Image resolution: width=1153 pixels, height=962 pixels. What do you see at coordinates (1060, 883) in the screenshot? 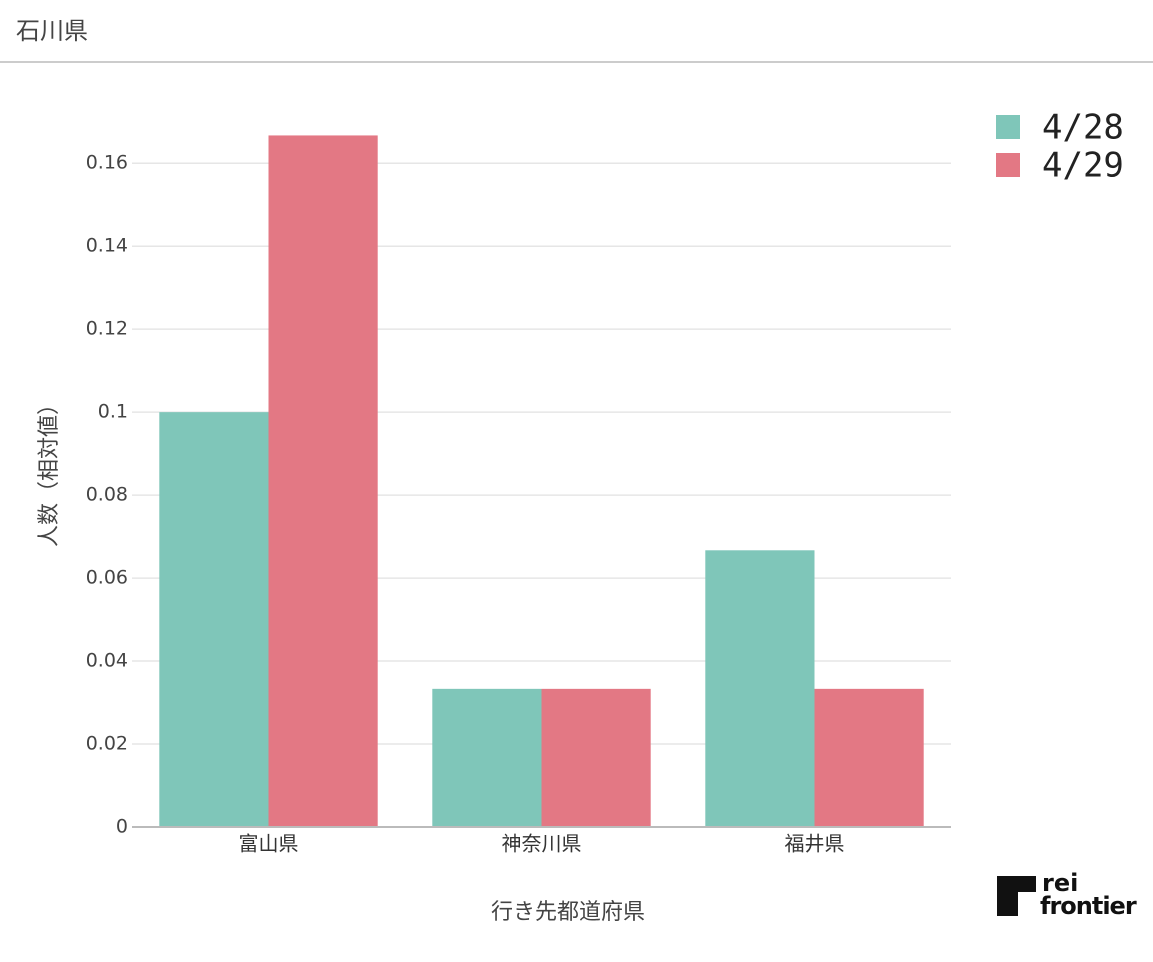
I see `logo-text: rei` at bounding box center [1060, 883].